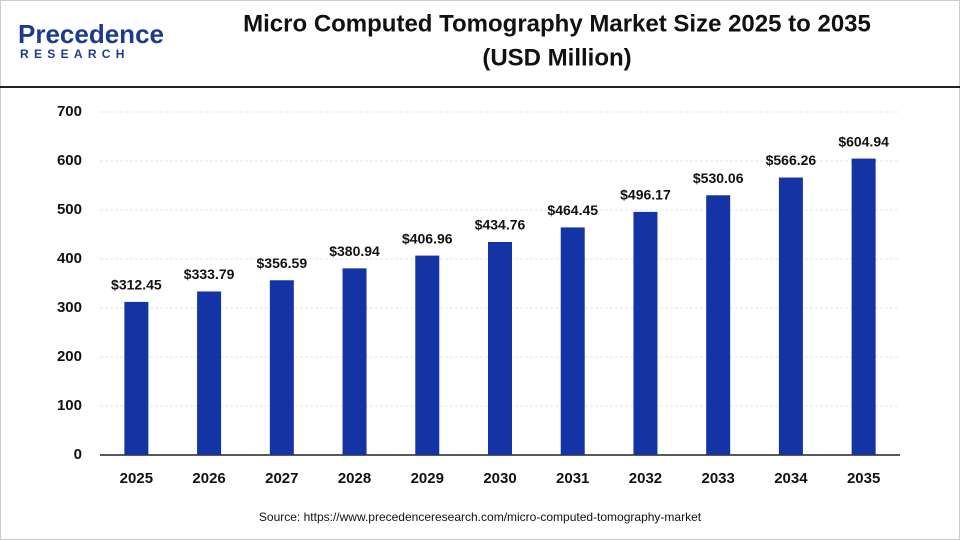  I want to click on y-tick-label: 500, so click(69, 209).